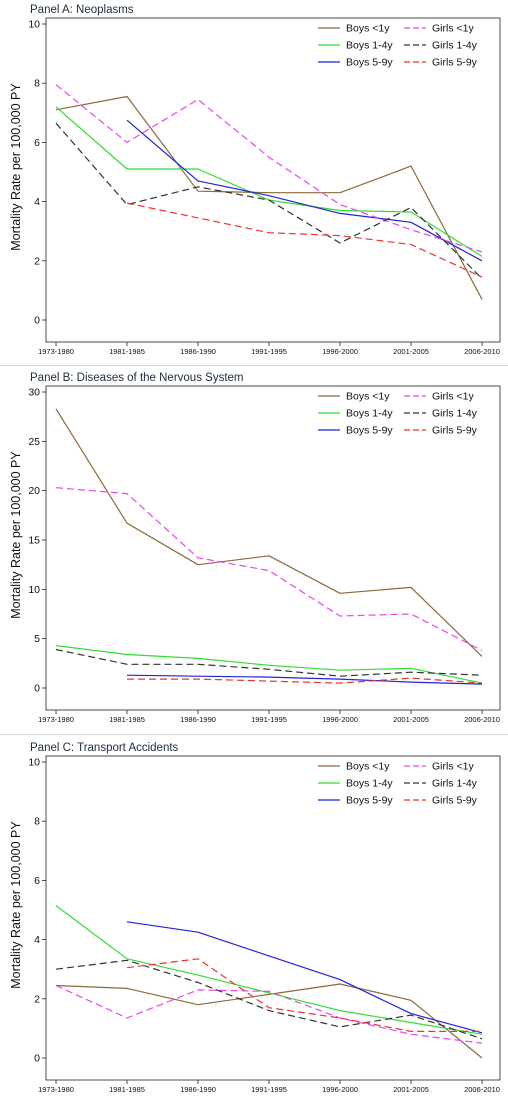  What do you see at coordinates (34, 442) in the screenshot?
I see `y-tick-label: 25` at bounding box center [34, 442].